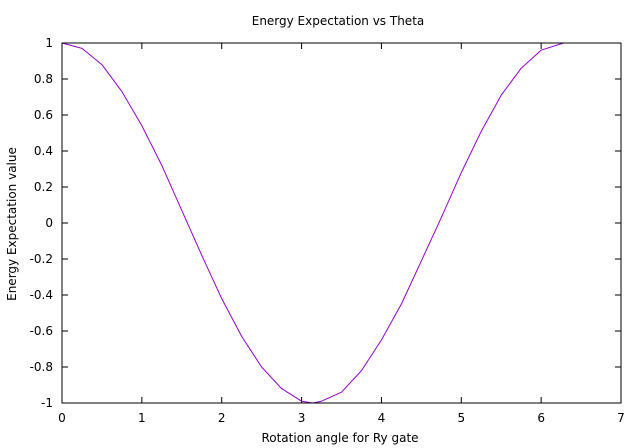 The image size is (640, 448). I want to click on y-tick-label: 0.6, so click(43, 115).